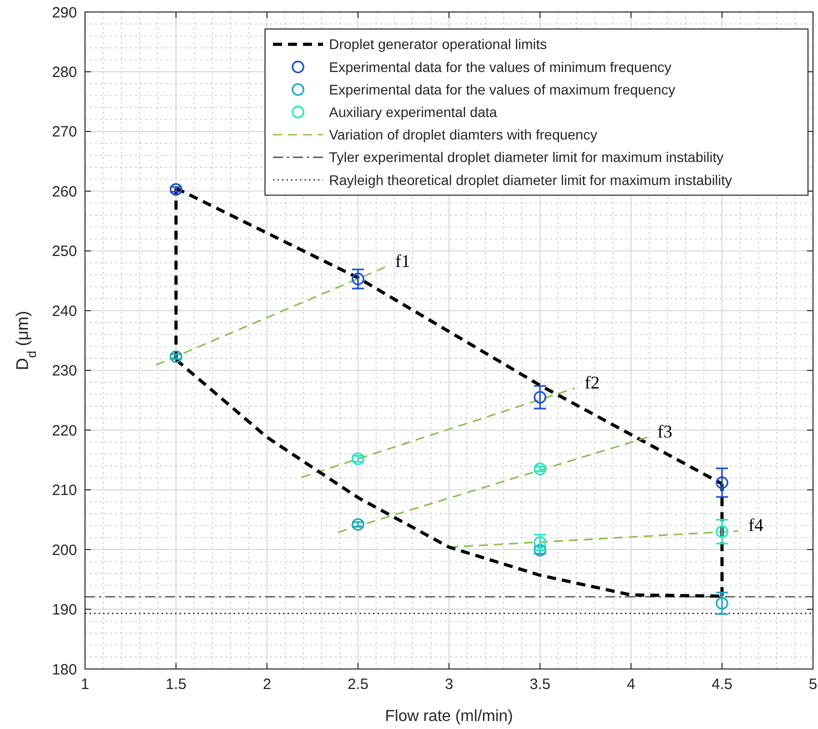 The width and height of the screenshot is (818, 729). I want to click on legend-label: Tyler experimental droplet diameter limit for maximum instability, so click(526, 157).